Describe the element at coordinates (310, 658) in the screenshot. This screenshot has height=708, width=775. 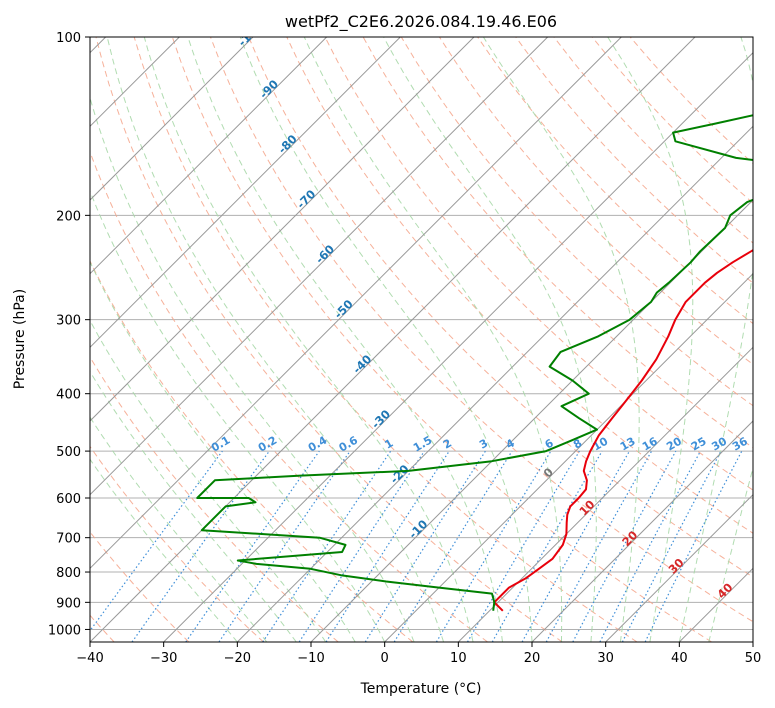
I see `x-tick-label: −10` at that location.